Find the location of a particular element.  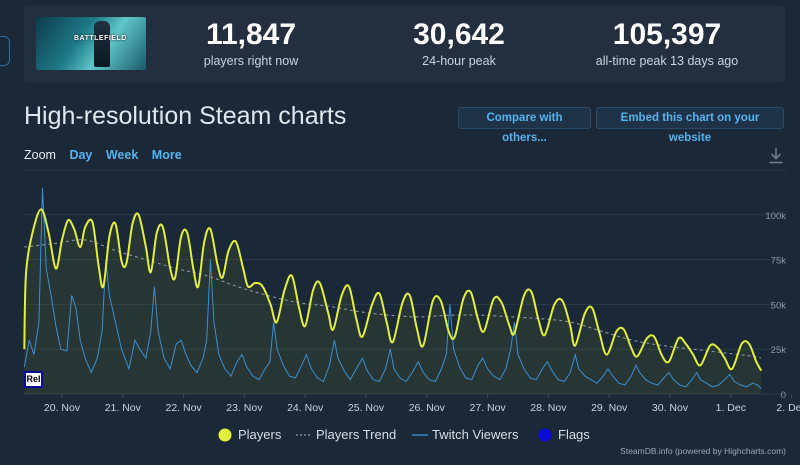

flags-legend-icon is located at coordinates (545, 435).